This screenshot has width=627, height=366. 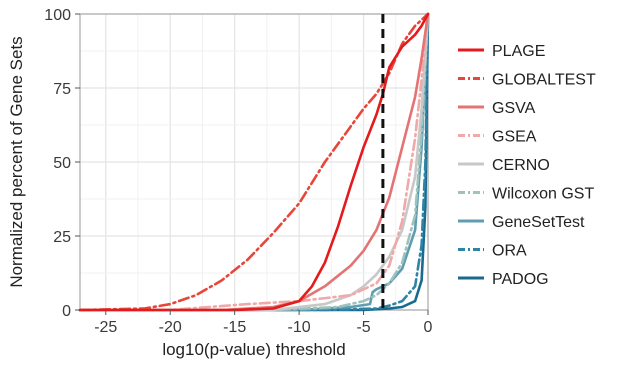 What do you see at coordinates (170, 327) in the screenshot?
I see `x-tick-label: -20` at bounding box center [170, 327].